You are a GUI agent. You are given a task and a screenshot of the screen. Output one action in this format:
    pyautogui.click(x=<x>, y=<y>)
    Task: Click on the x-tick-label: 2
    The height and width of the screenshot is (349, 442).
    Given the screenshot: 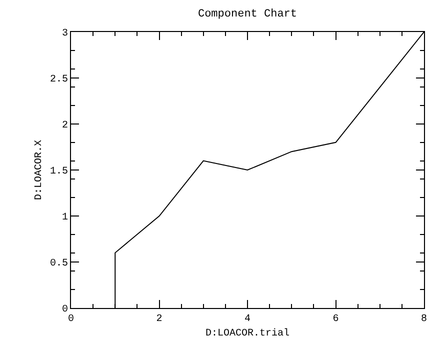 What is the action you would take?
    pyautogui.click(x=159, y=319)
    